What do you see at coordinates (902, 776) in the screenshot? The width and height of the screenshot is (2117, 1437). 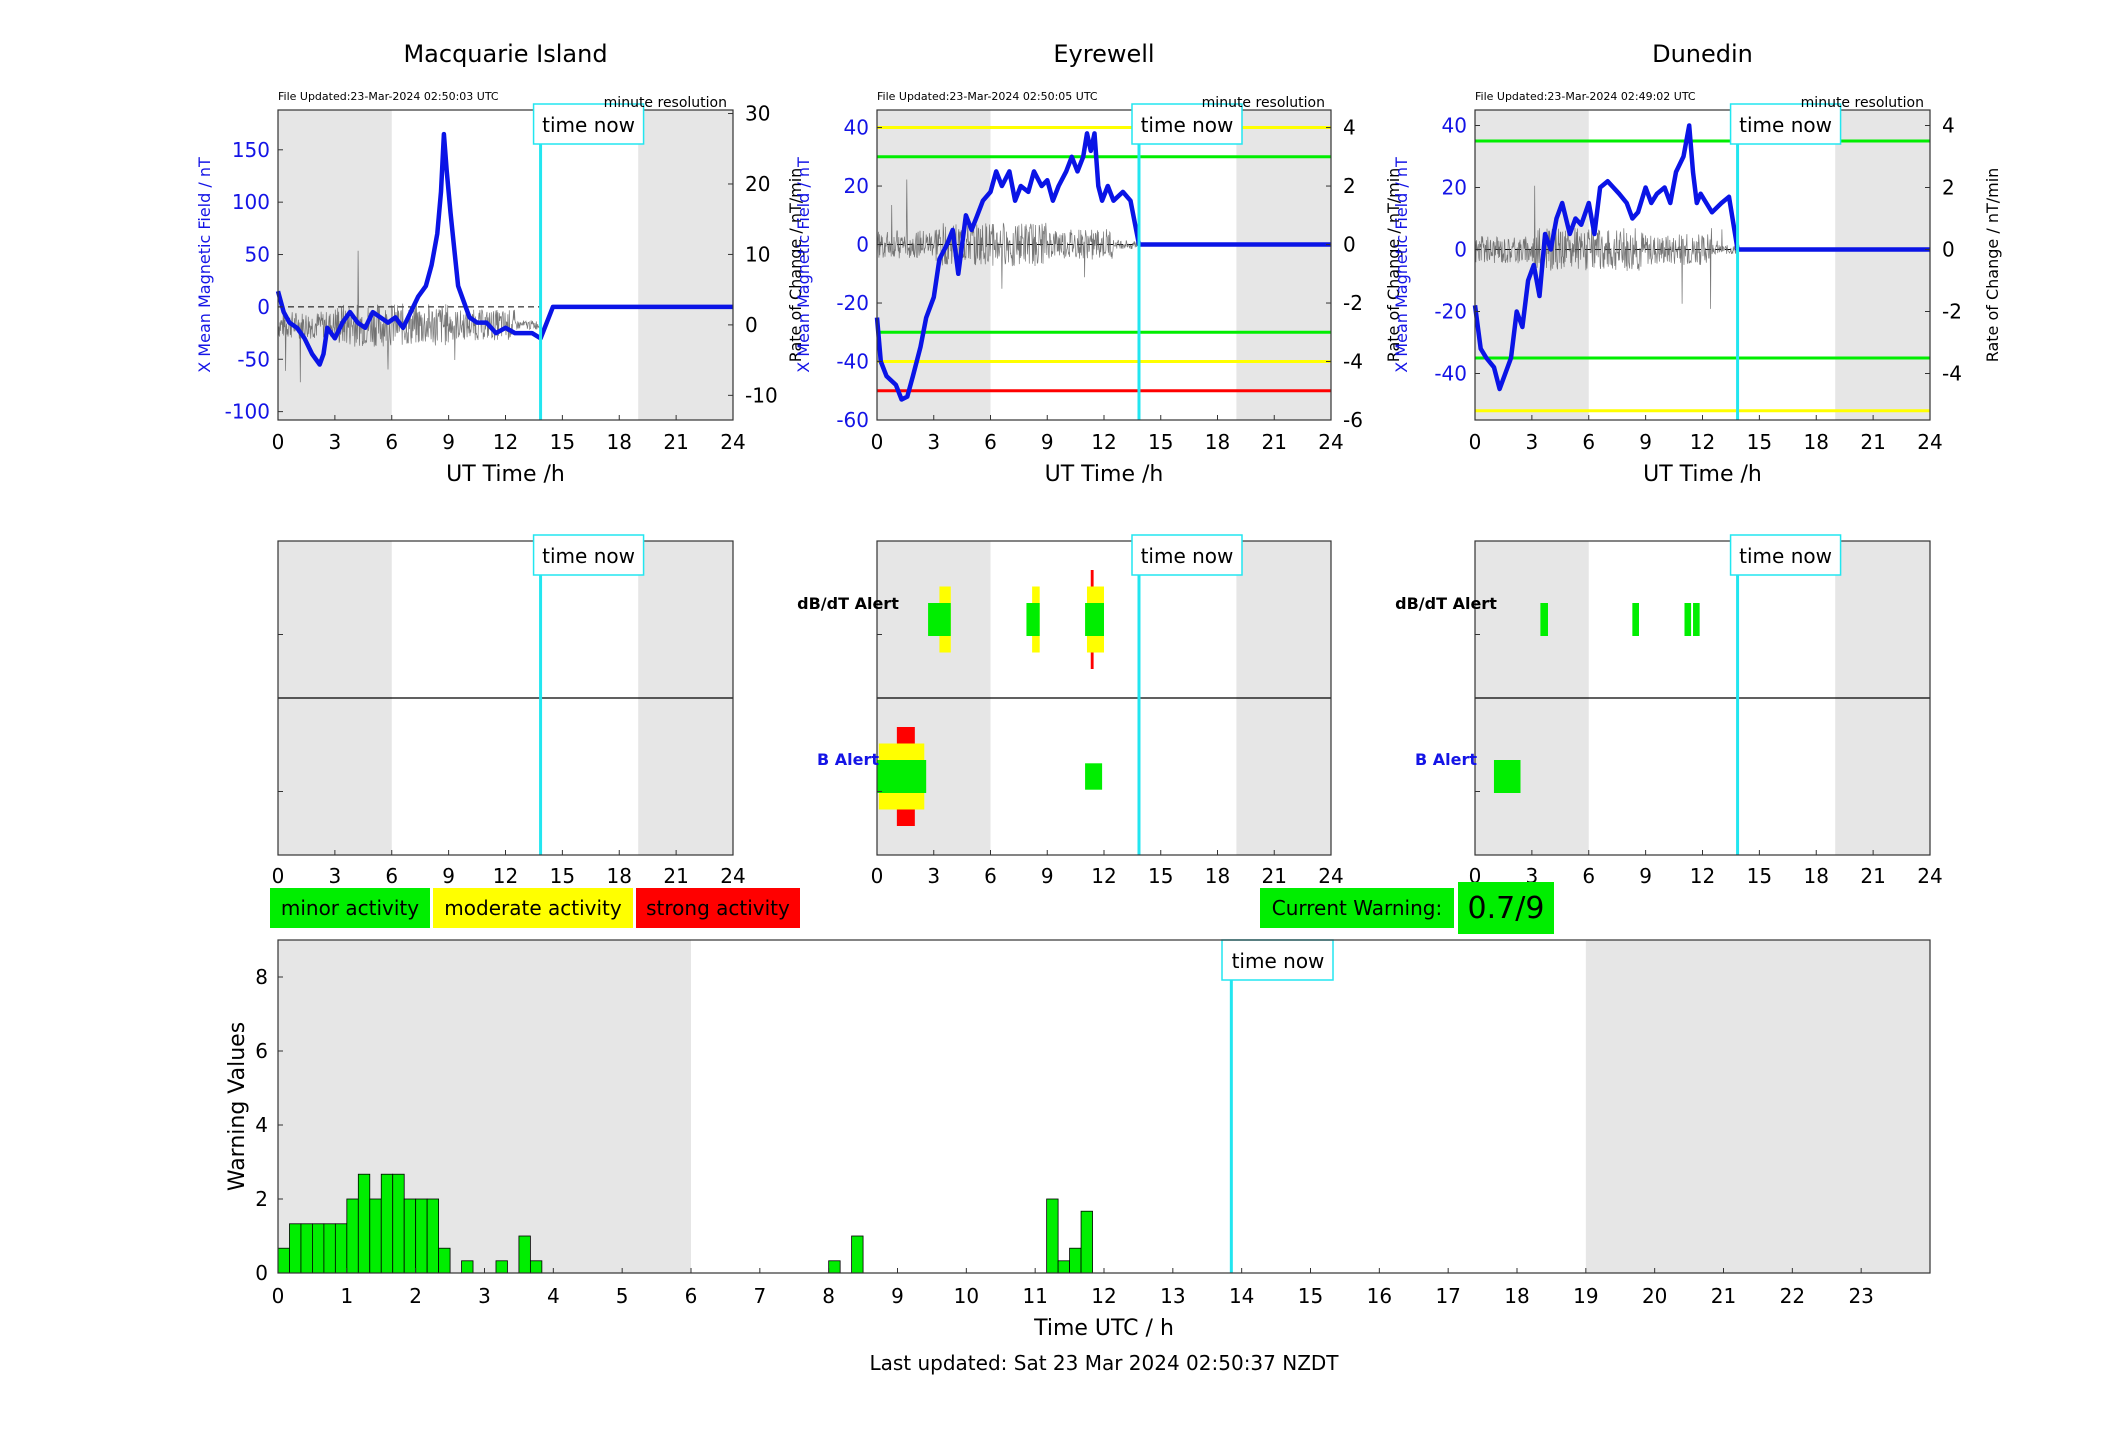 I see `b-alert-bar` at bounding box center [902, 776].